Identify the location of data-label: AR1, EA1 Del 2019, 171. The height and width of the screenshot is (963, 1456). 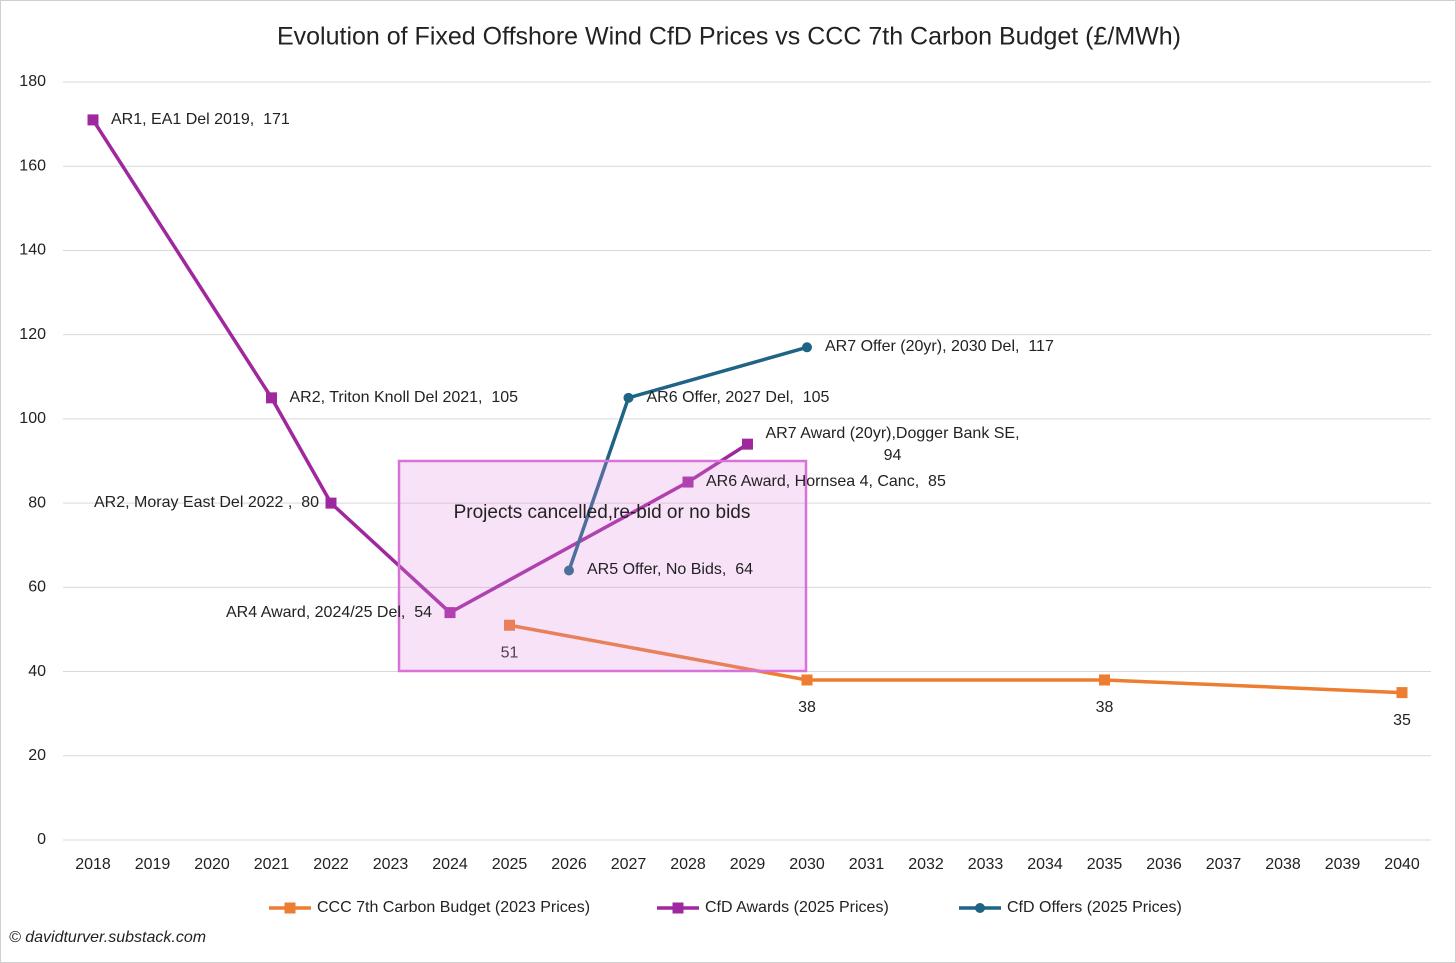
(200, 119).